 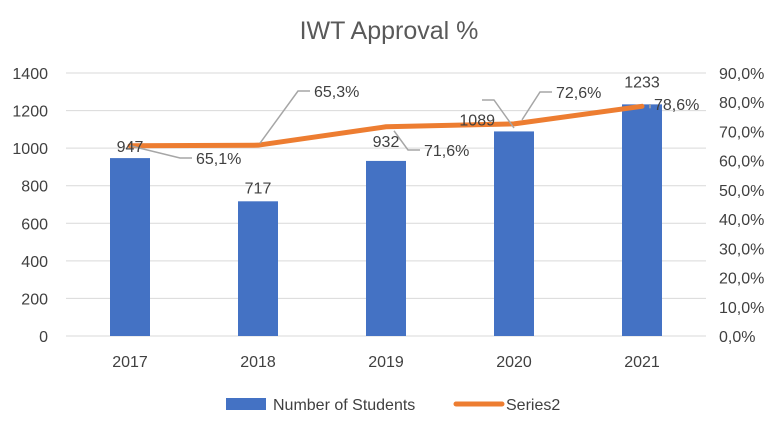 I want to click on line-series-path, so click(x=386, y=126).